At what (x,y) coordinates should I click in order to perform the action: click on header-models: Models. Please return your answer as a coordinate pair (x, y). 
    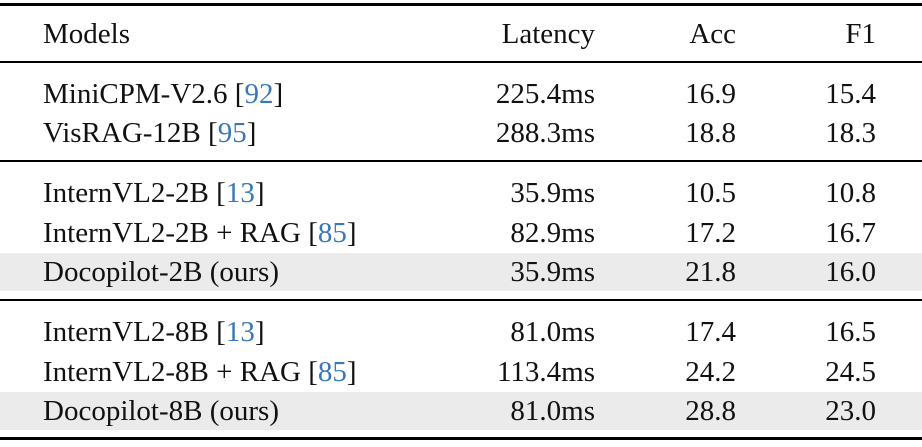
    Looking at the image, I should click on (86, 34).